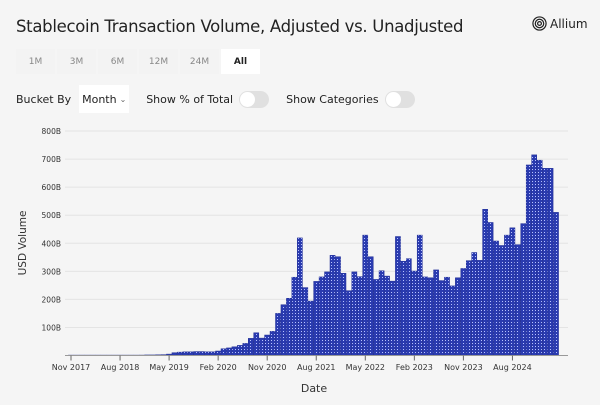 The width and height of the screenshot is (600, 405). Describe the element at coordinates (267, 367) in the screenshot. I see `x-tick-label: Nov 2020` at that location.